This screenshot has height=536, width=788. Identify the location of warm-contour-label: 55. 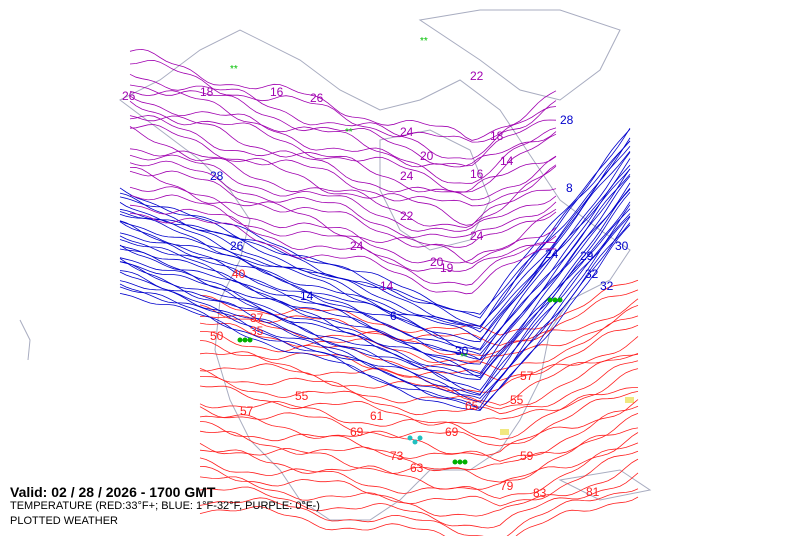
(517, 400).